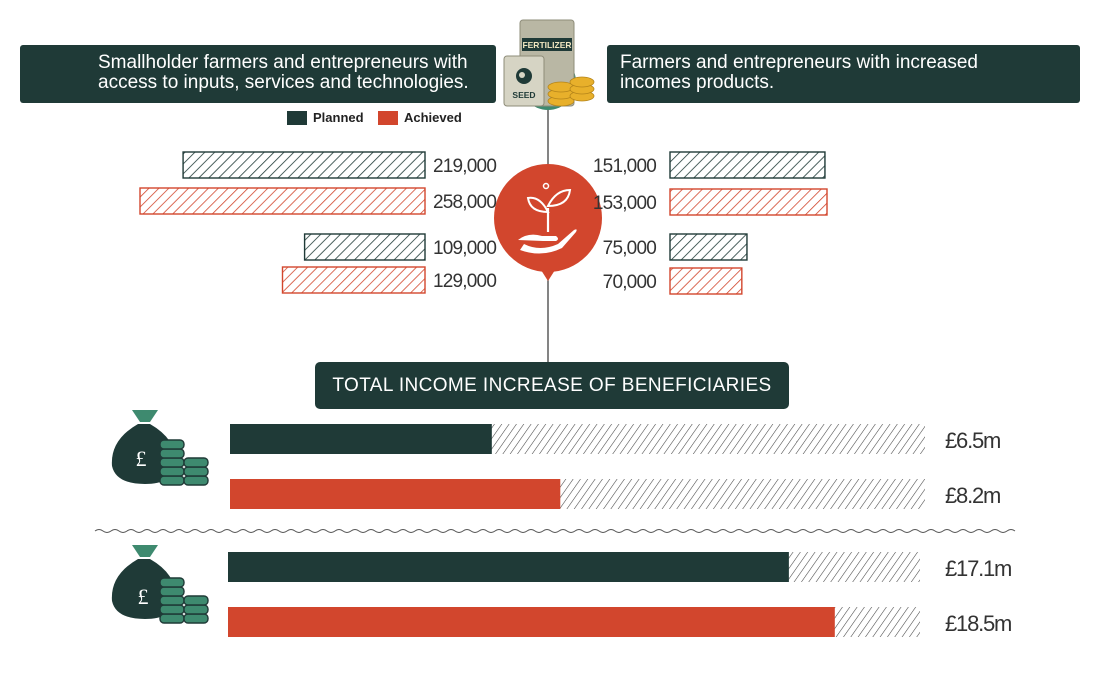 The image size is (1100, 691). What do you see at coordinates (523, 95) in the screenshot?
I see `seed-label: SEED` at bounding box center [523, 95].